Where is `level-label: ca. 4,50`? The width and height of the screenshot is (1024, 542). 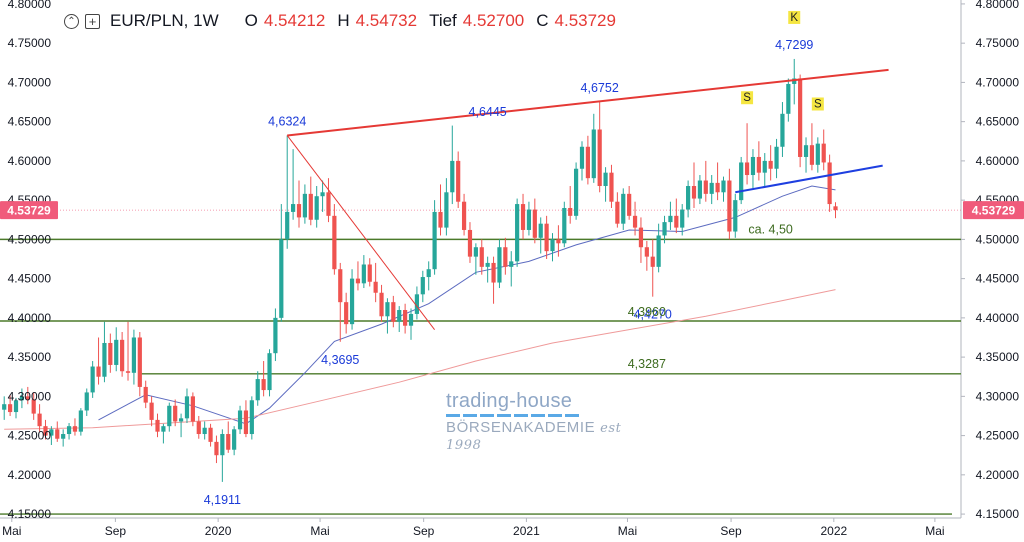 level-label: ca. 4,50 is located at coordinates (770, 229).